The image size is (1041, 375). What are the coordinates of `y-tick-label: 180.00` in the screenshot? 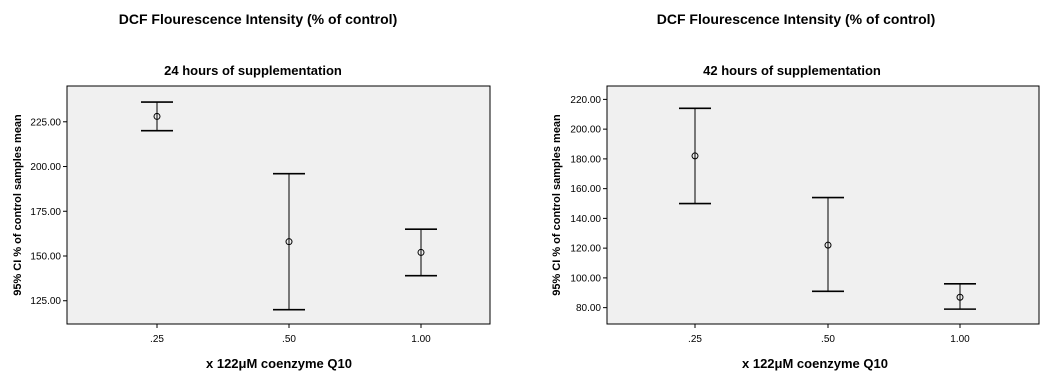 It's located at (585, 159).